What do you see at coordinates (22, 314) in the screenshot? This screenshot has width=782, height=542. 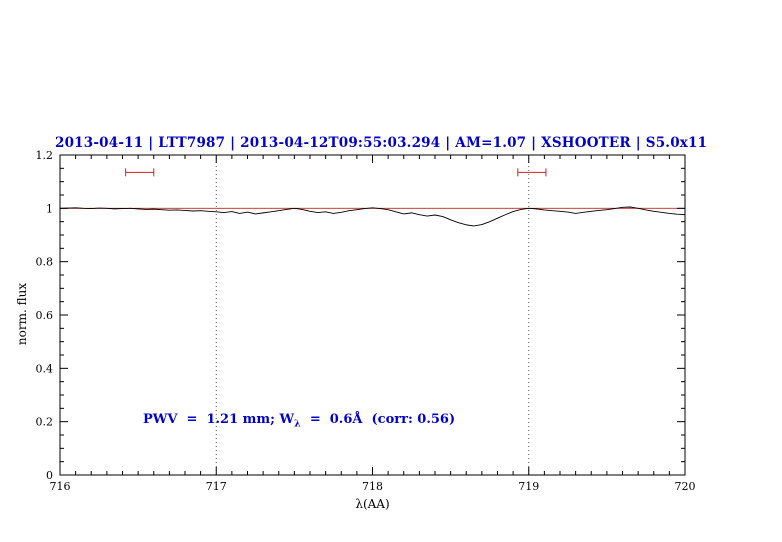 I see `y-axis-title: norm. flux` at bounding box center [22, 314].